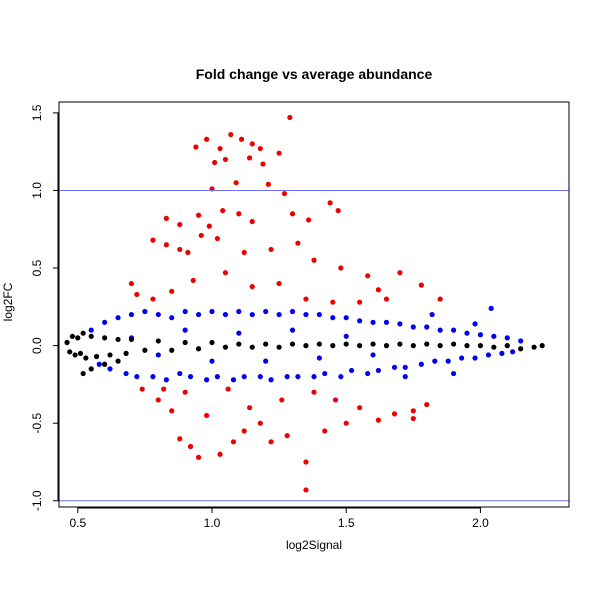 The image size is (600, 600). I want to click on chart-title: Fold change vs average abundance, so click(314, 74).